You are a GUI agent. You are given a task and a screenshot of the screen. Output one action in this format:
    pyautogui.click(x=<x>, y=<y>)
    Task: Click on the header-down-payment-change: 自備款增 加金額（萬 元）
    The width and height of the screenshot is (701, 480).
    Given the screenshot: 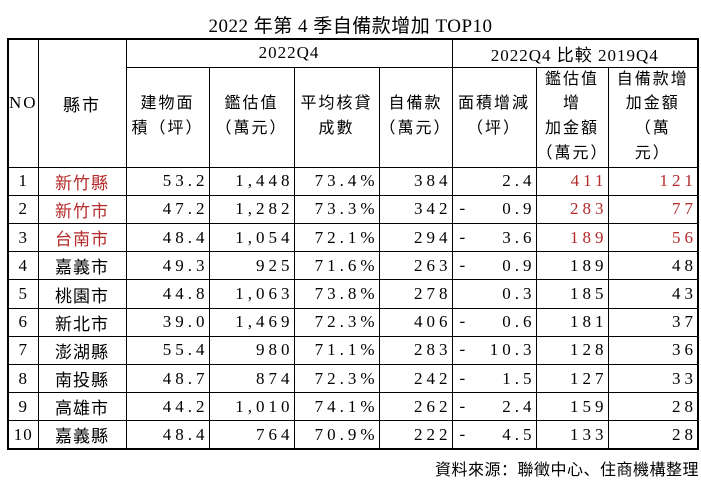 What is the action you would take?
    pyautogui.click(x=653, y=117)
    